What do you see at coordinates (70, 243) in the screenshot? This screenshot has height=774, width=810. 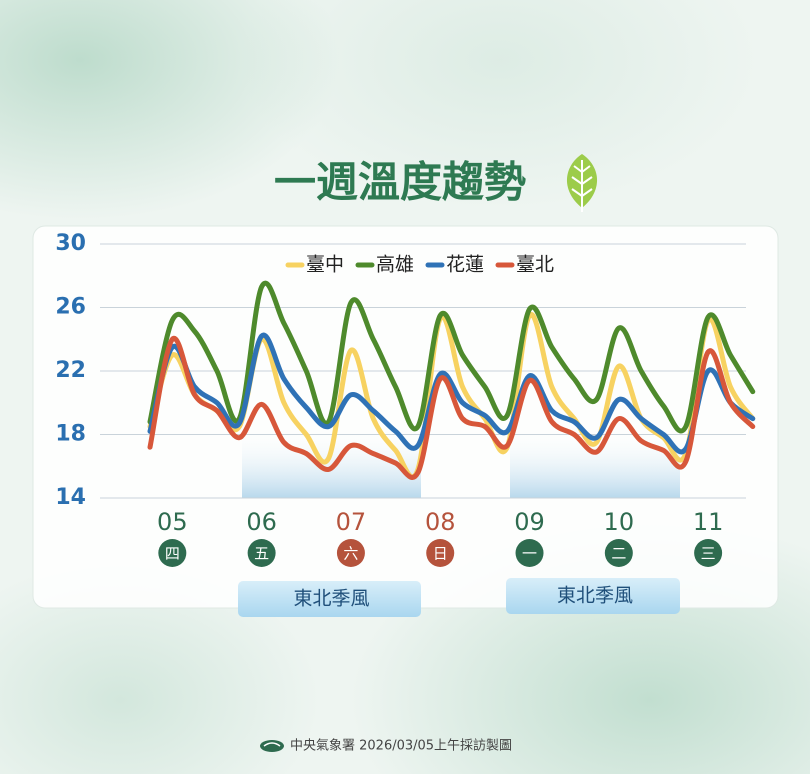 I see `y-tick-label: 30` at bounding box center [70, 243].